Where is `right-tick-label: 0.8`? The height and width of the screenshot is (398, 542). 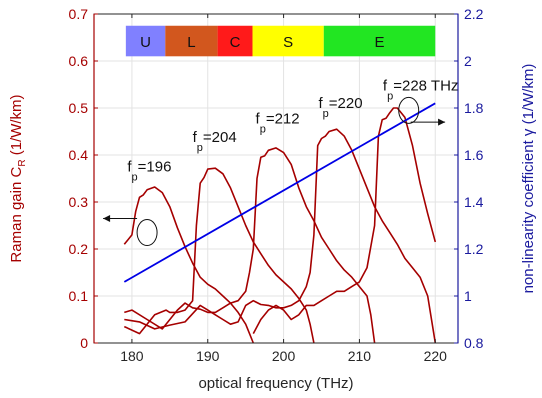
right-tick-label: 0.8 is located at coordinates (474, 343).